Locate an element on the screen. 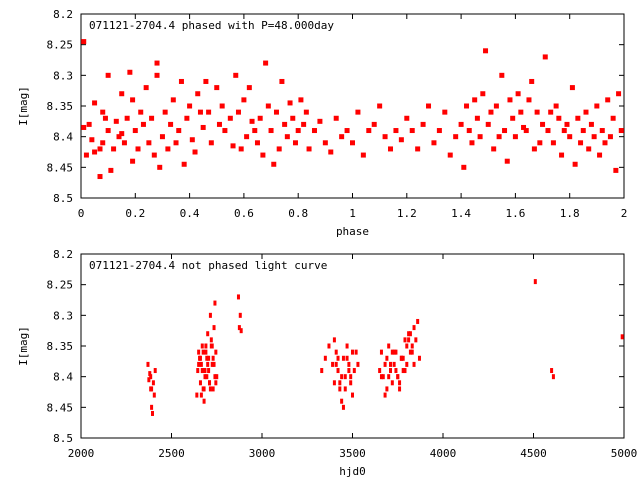 This screenshot has height=484, width=640. x-axis-label: hjd0 is located at coordinates (352, 471).